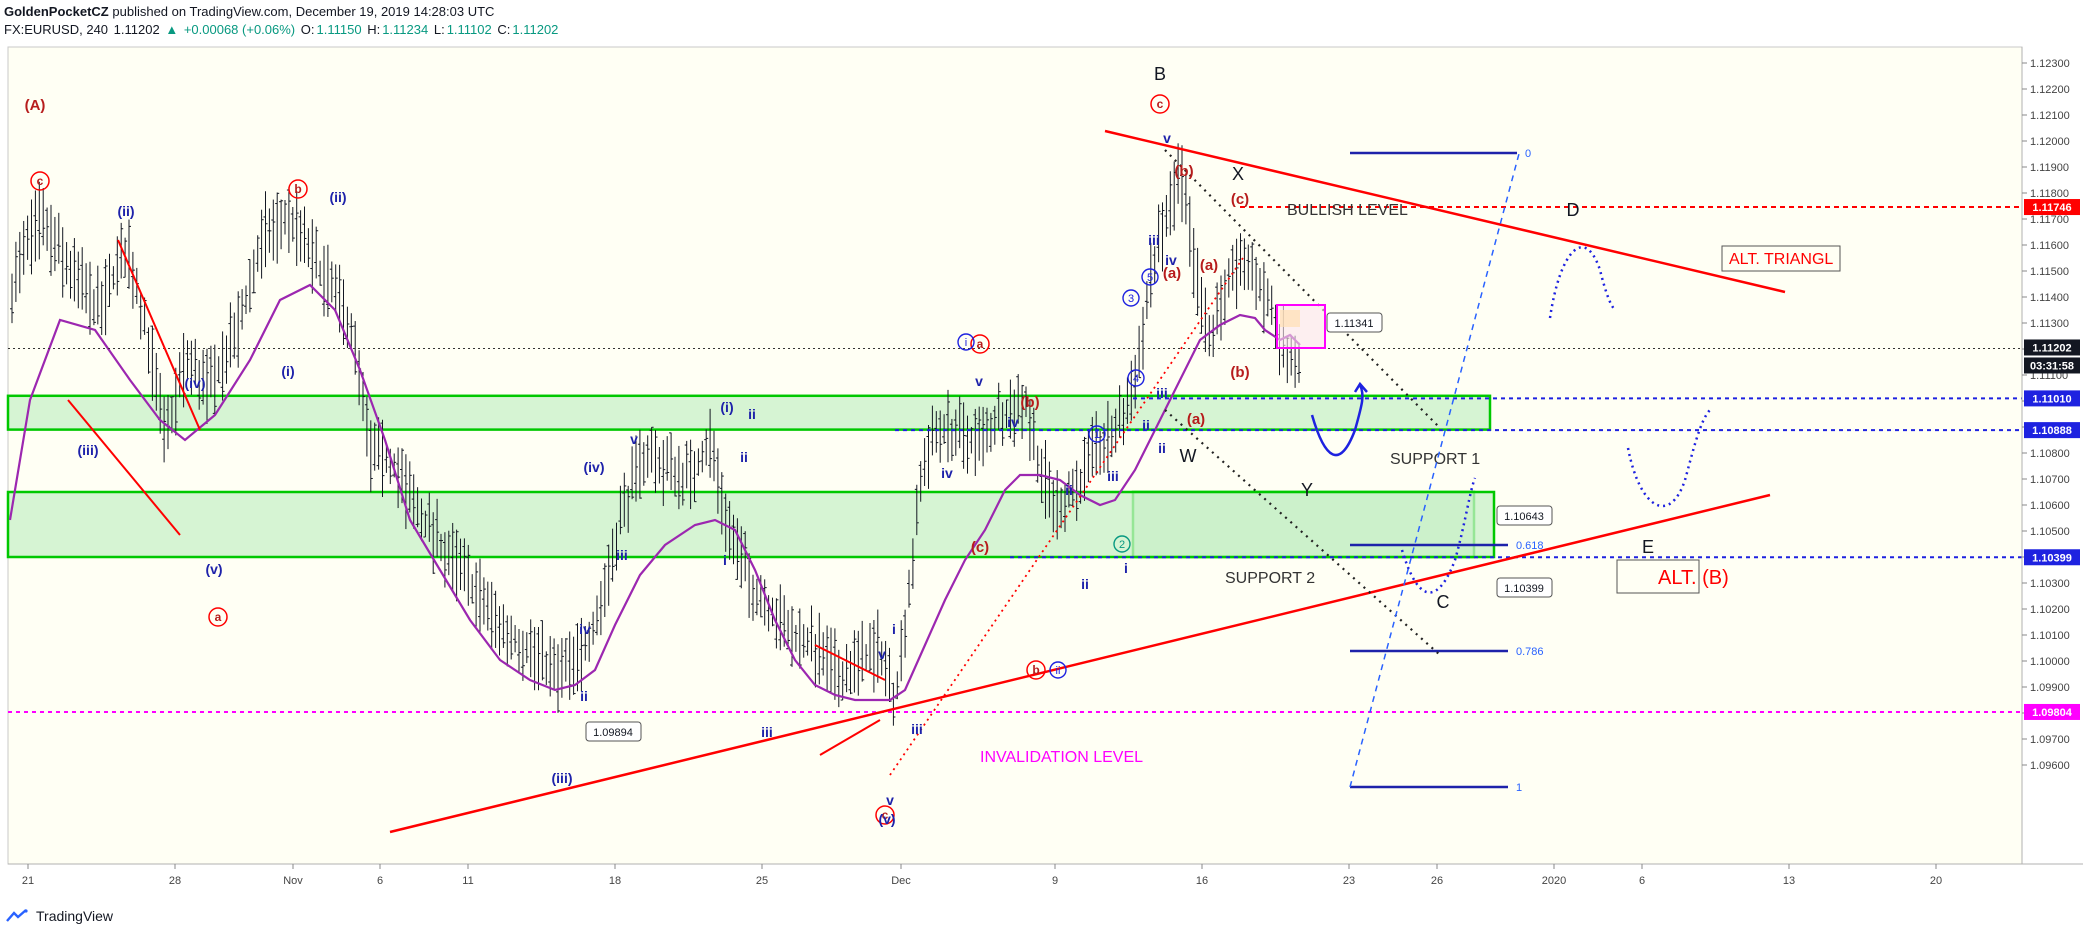 The height and width of the screenshot is (930, 2083). I want to click on close-label: C:, so click(504, 29).